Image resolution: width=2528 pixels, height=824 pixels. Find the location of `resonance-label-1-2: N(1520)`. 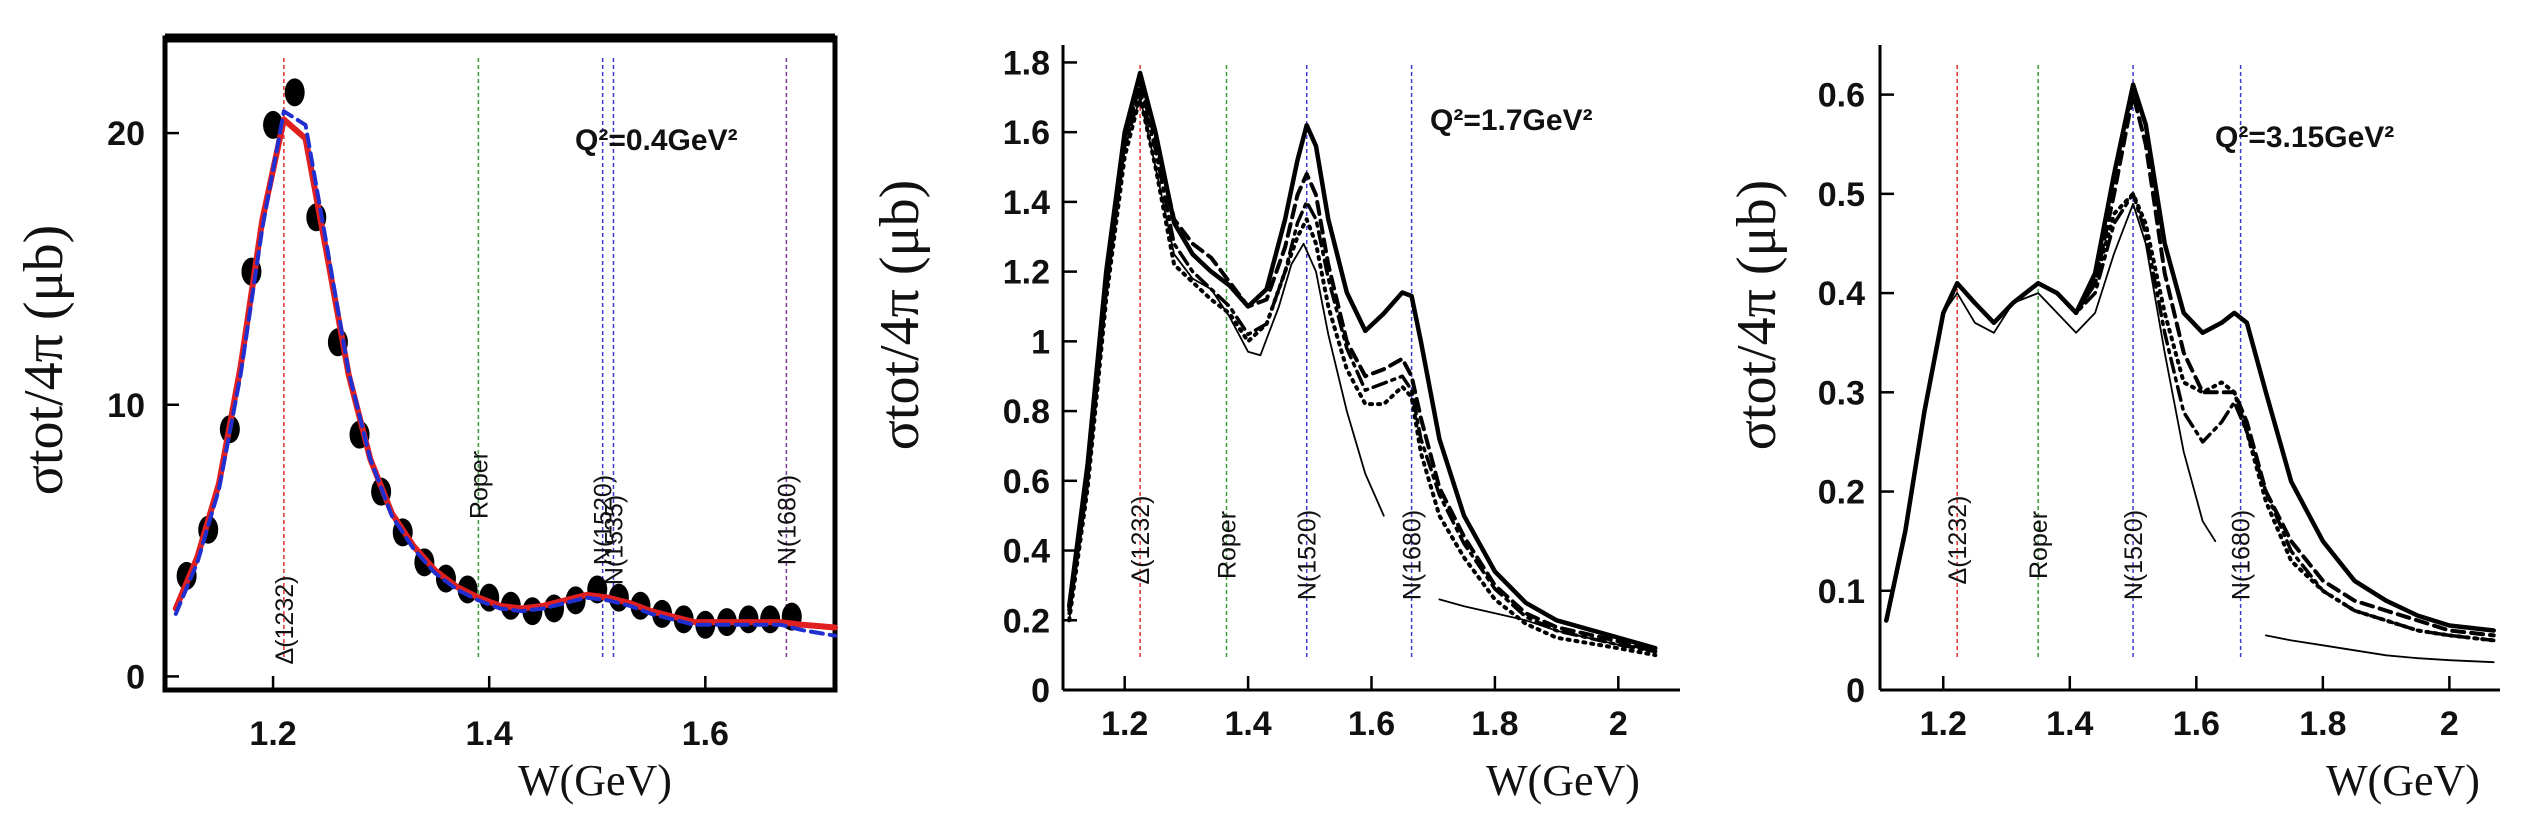

resonance-label-1-2: N(1520) is located at coordinates (1308, 555).